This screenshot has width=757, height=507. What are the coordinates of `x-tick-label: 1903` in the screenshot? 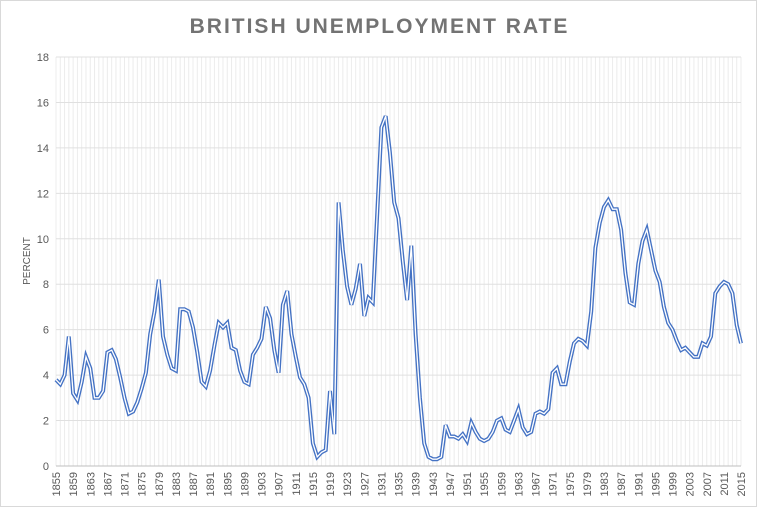 It's located at (263, 484).